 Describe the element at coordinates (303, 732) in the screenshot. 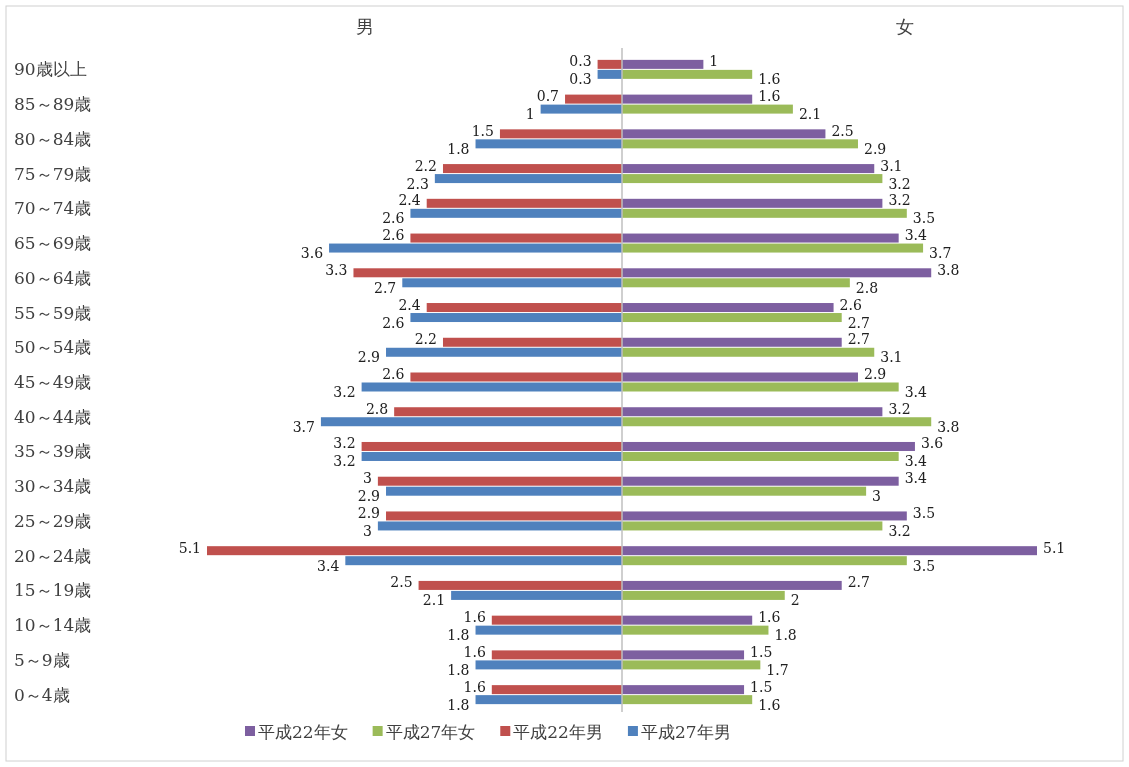

I see `legend-label: 平成22年女` at that location.